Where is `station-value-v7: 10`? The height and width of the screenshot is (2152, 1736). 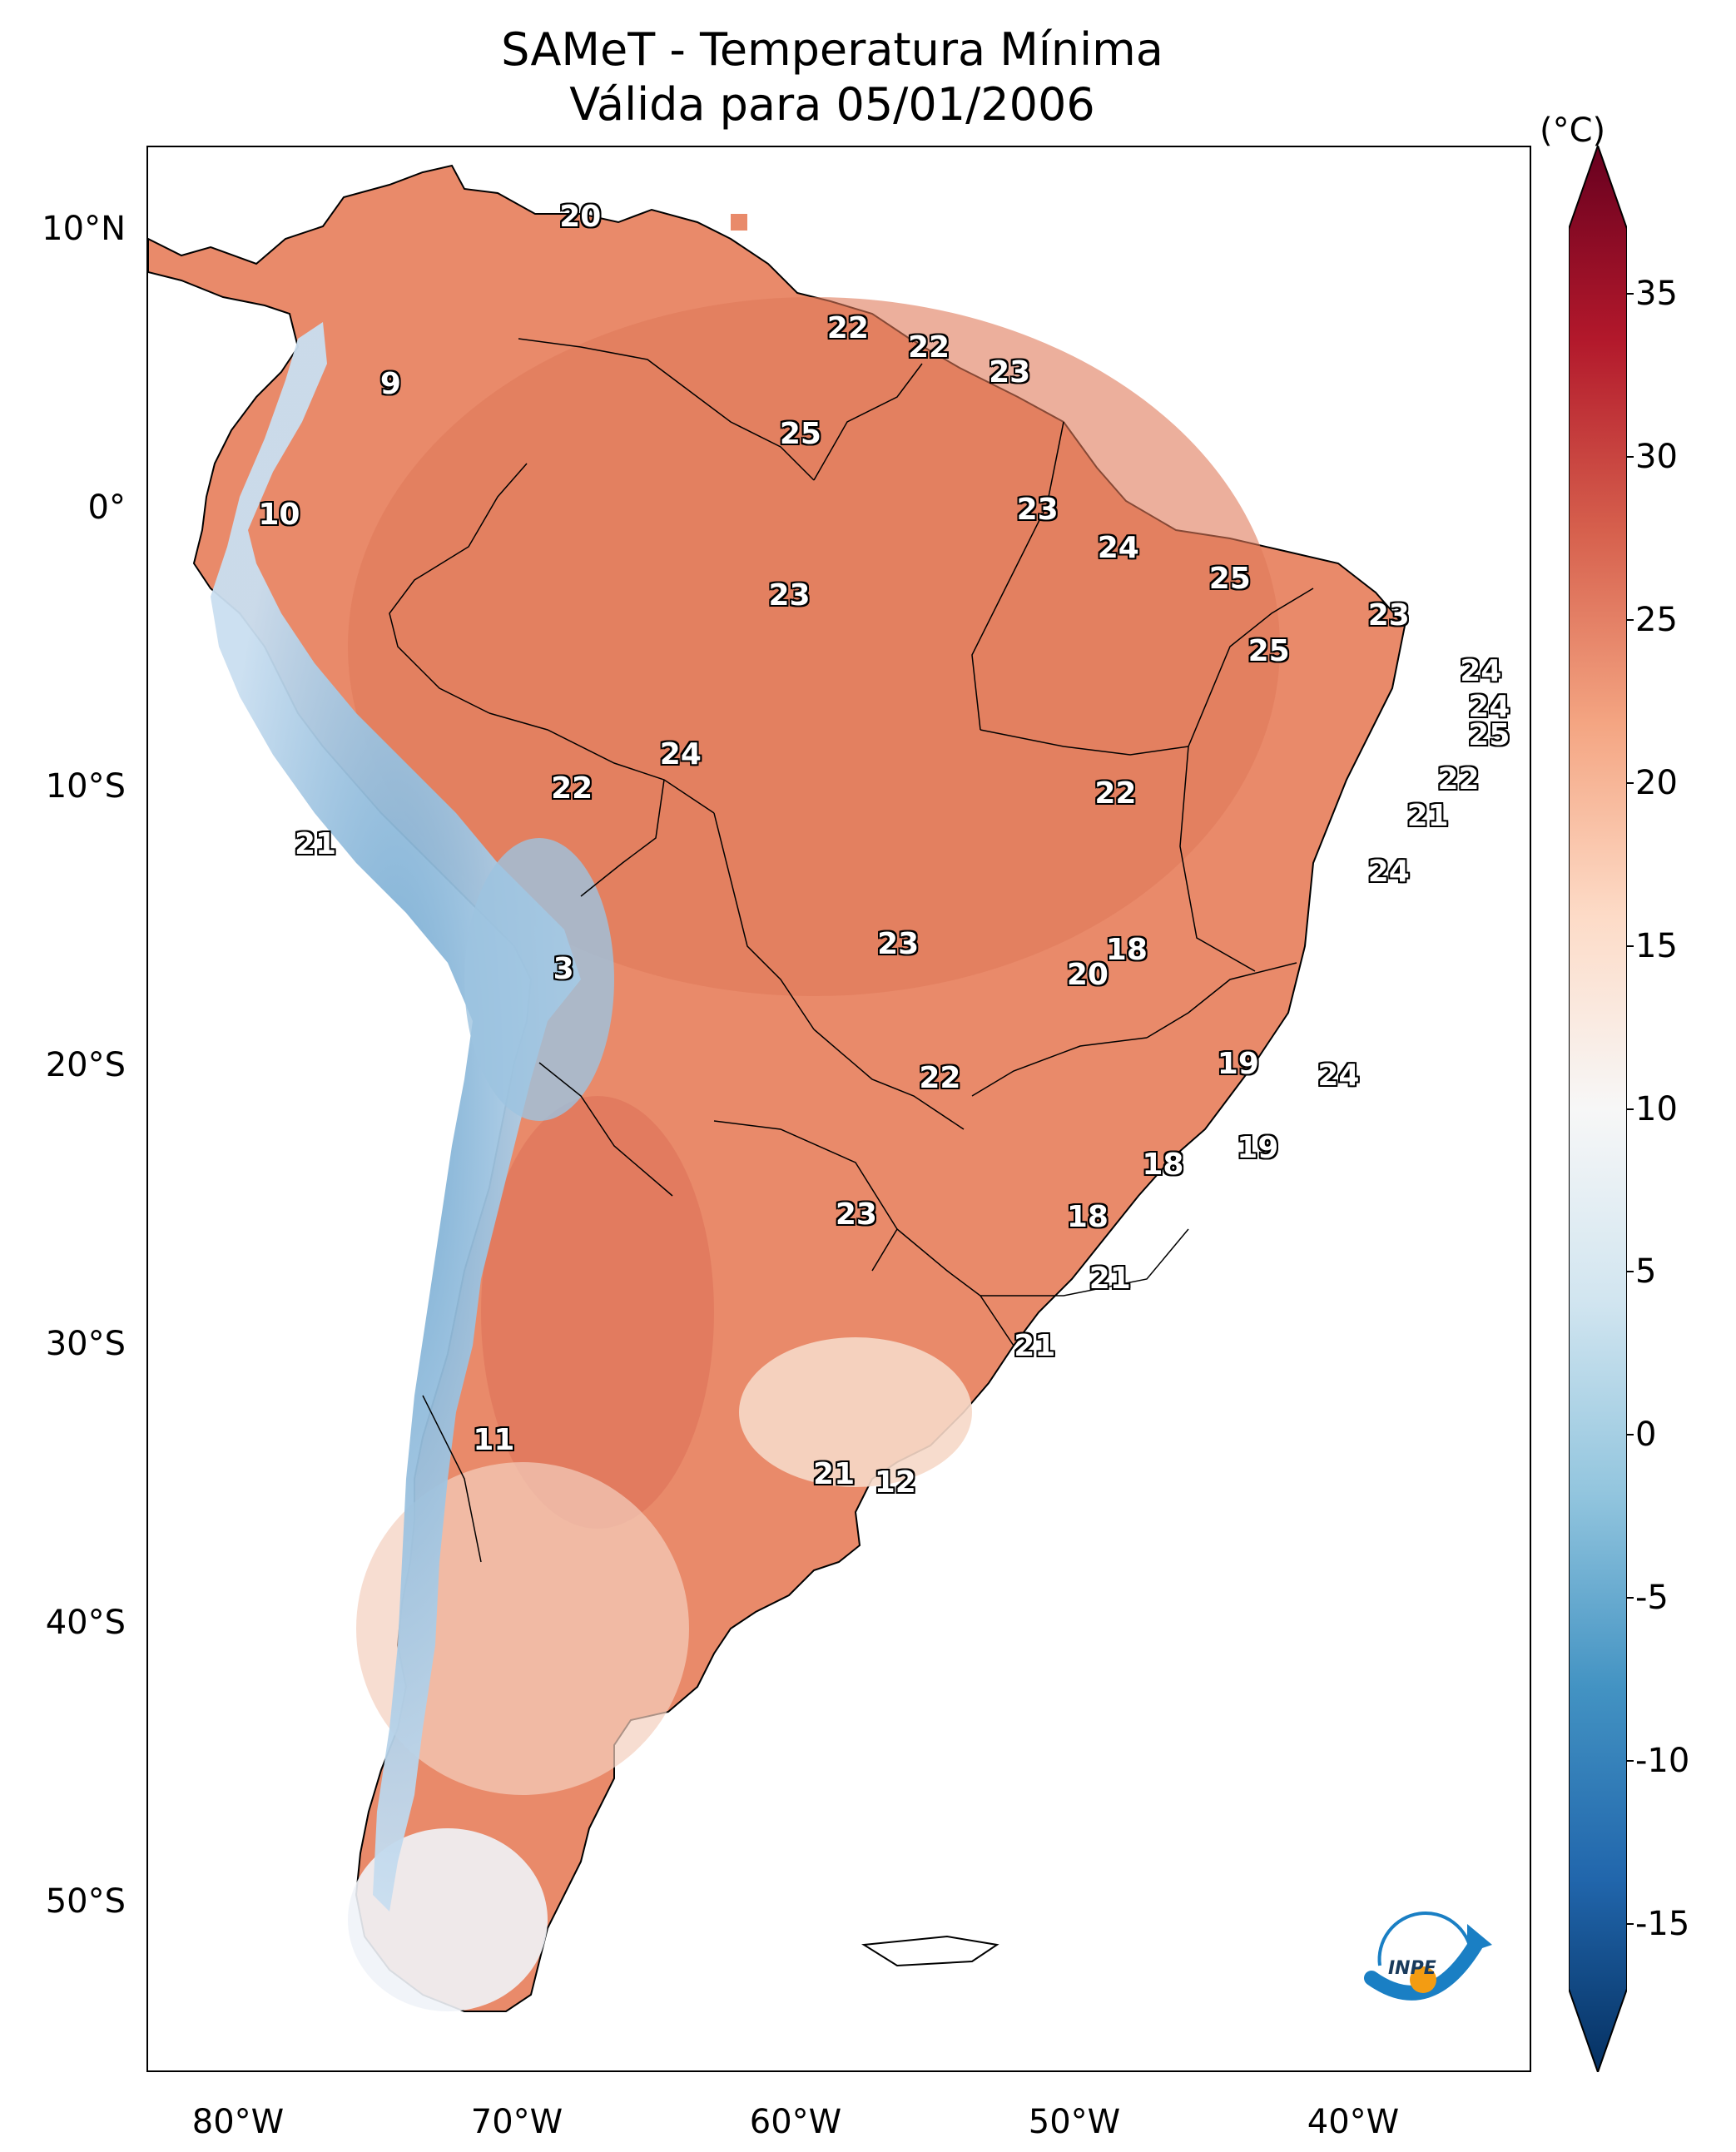 station-value-v7: 10 is located at coordinates (279, 515).